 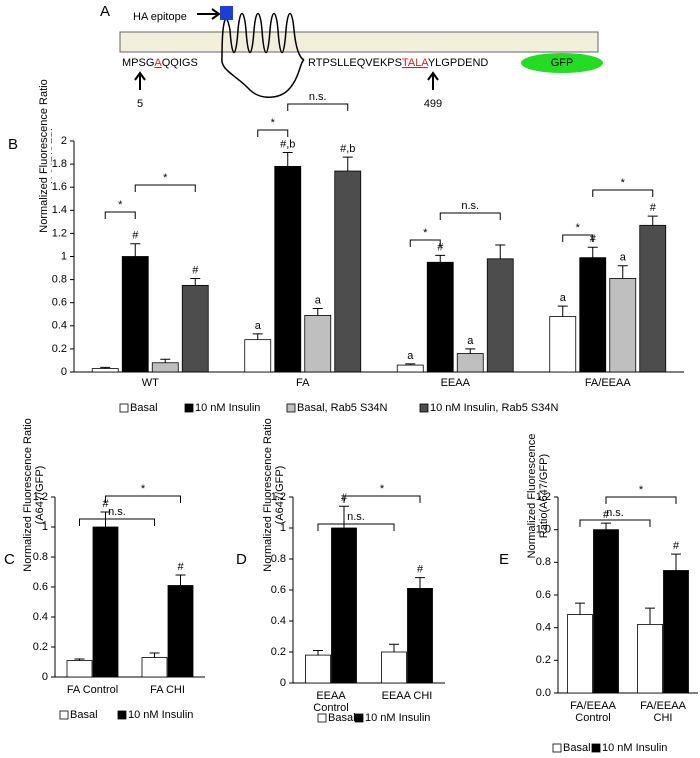 I want to click on y-tick-label: 1.6, so click(x=59, y=187).